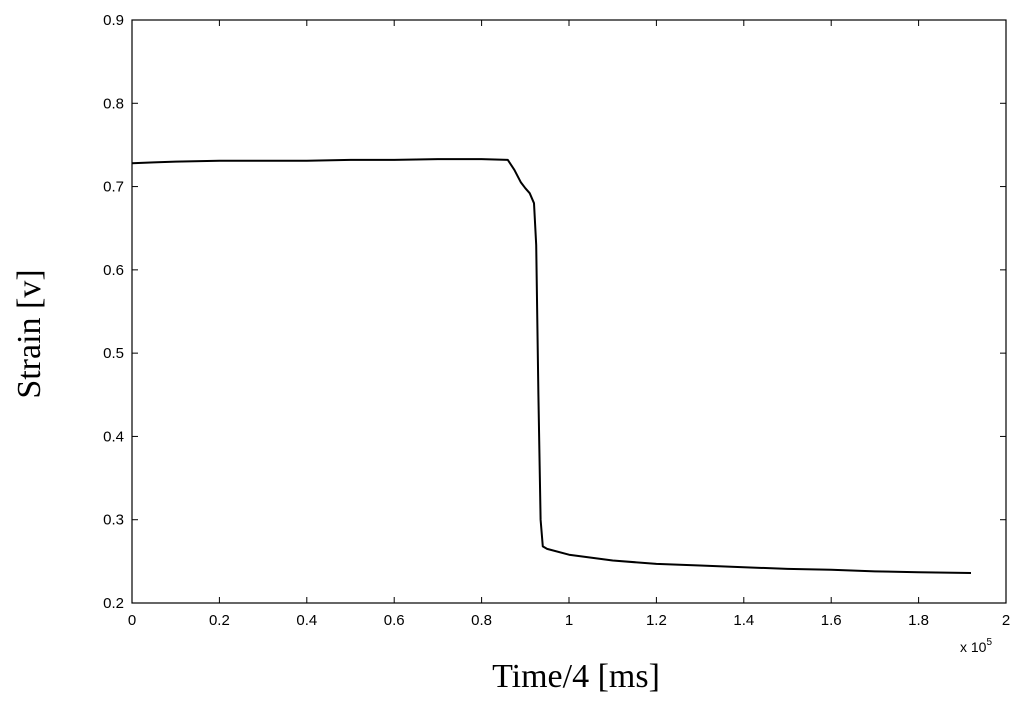 The image size is (1024, 705). Describe the element at coordinates (576, 676) in the screenshot. I see `x-axis-title: Time/4 [ms]` at that location.